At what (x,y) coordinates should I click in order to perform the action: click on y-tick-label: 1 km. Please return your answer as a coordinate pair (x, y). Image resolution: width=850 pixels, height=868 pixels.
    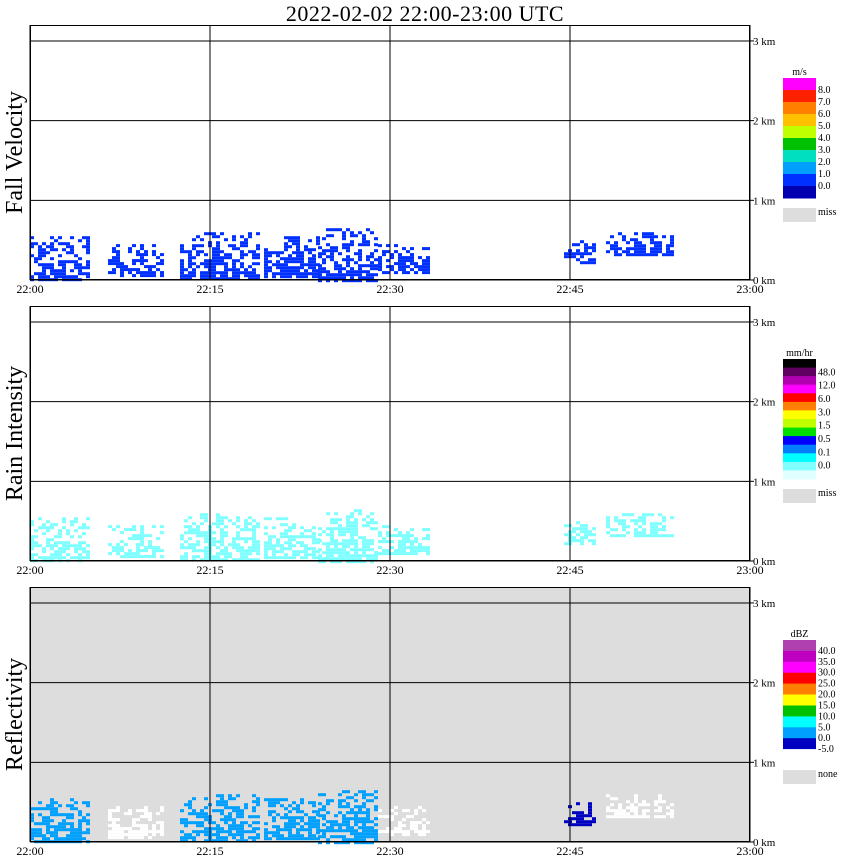
    Looking at the image, I should click on (764, 201).